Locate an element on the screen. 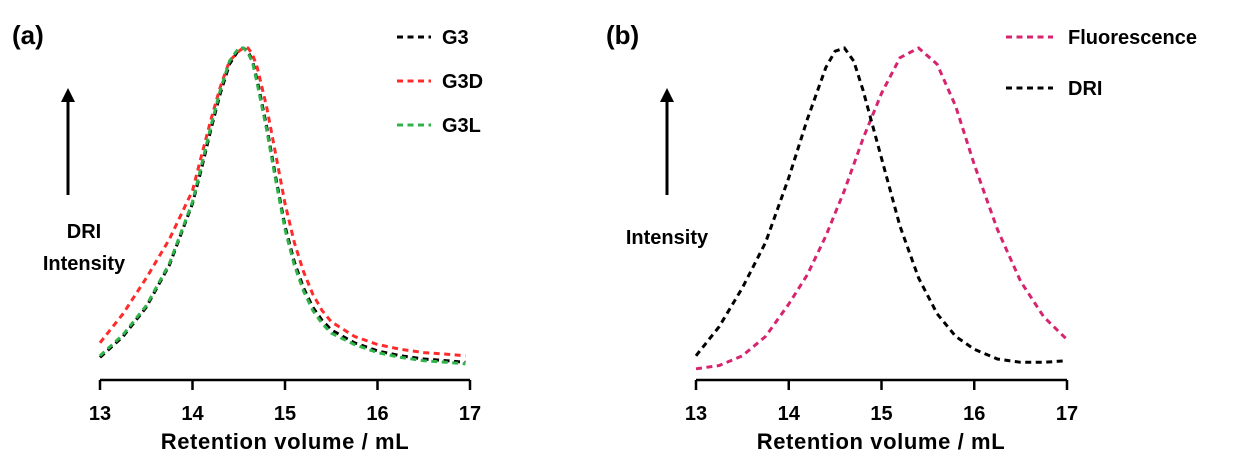 The width and height of the screenshot is (1250, 468). legend-label: G3D is located at coordinates (462, 82).